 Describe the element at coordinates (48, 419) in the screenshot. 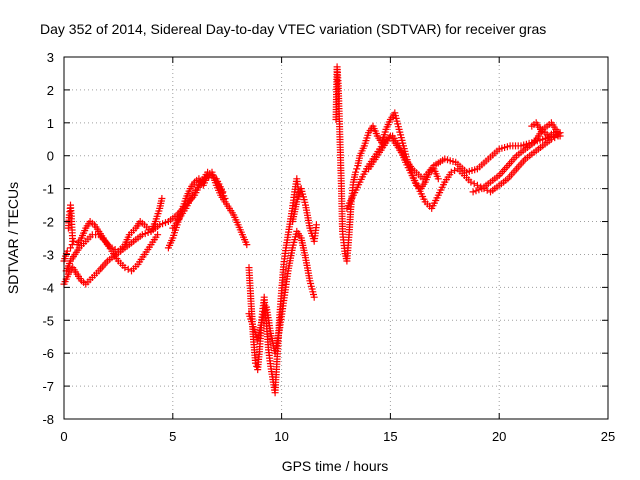

I see `y-tick-label: -8` at that location.